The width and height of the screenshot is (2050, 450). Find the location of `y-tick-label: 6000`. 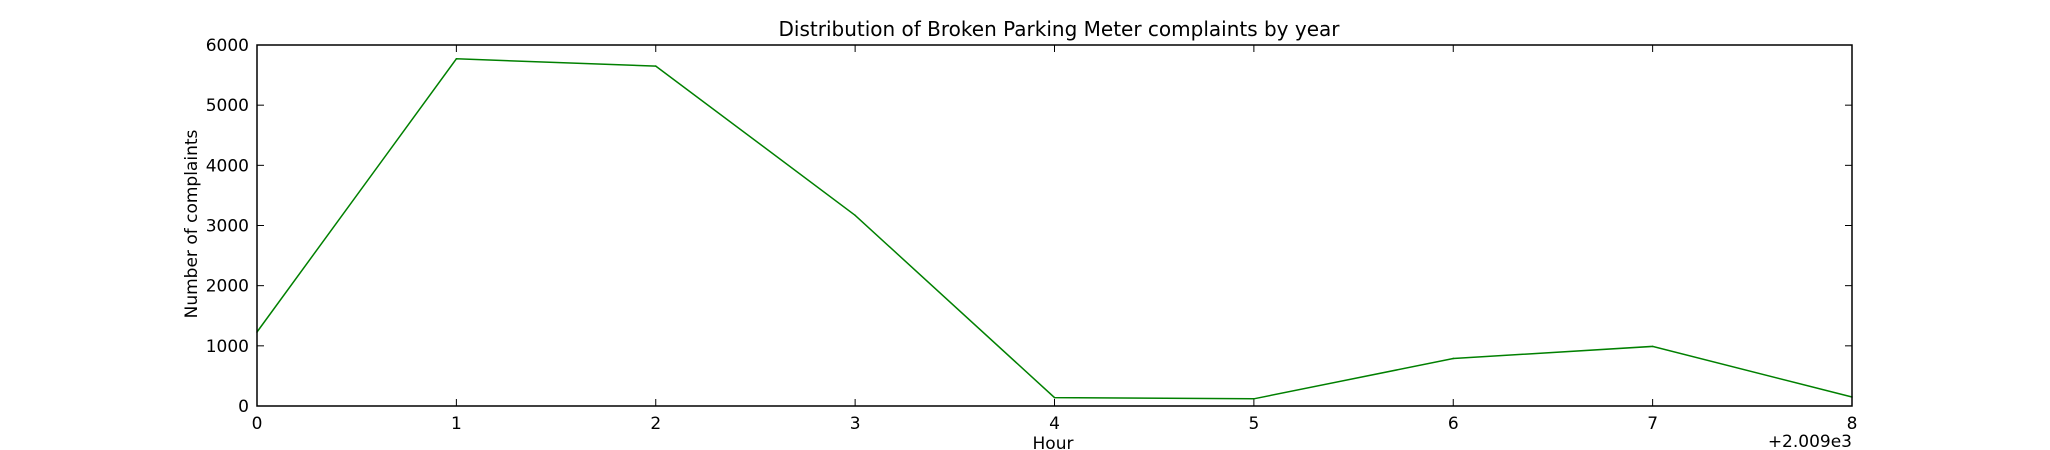

y-tick-label: 6000 is located at coordinates (227, 46).